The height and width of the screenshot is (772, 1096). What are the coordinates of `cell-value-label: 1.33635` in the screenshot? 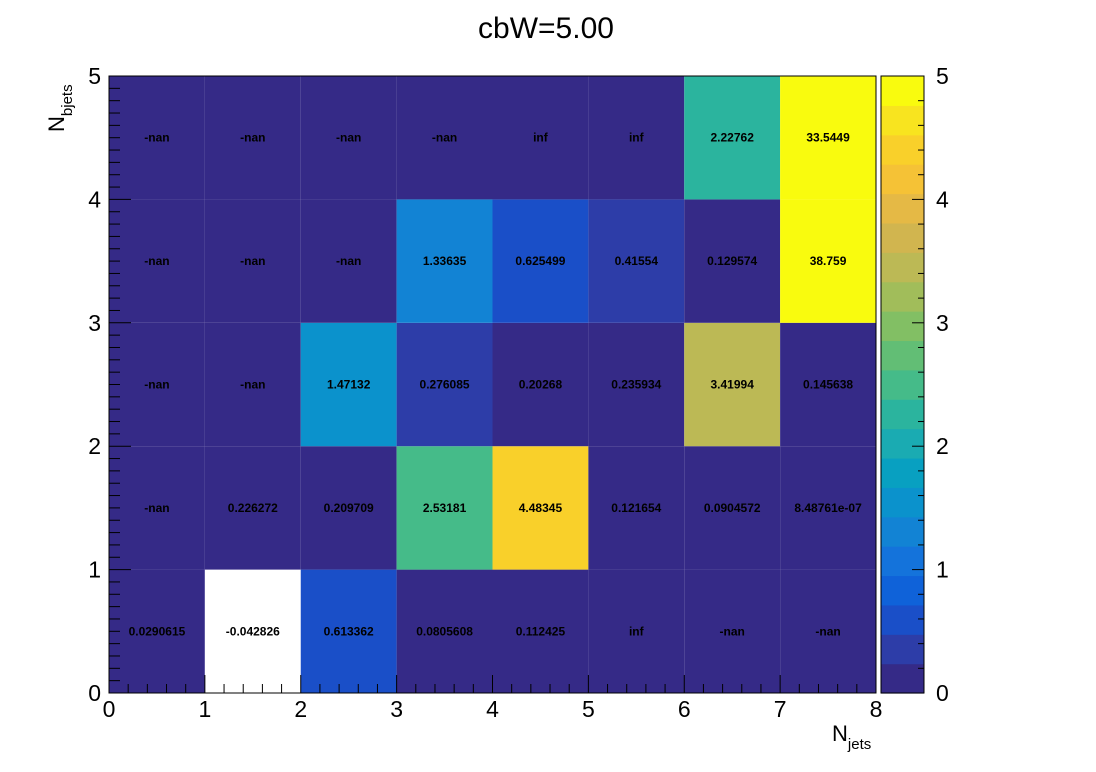 It's located at (445, 261).